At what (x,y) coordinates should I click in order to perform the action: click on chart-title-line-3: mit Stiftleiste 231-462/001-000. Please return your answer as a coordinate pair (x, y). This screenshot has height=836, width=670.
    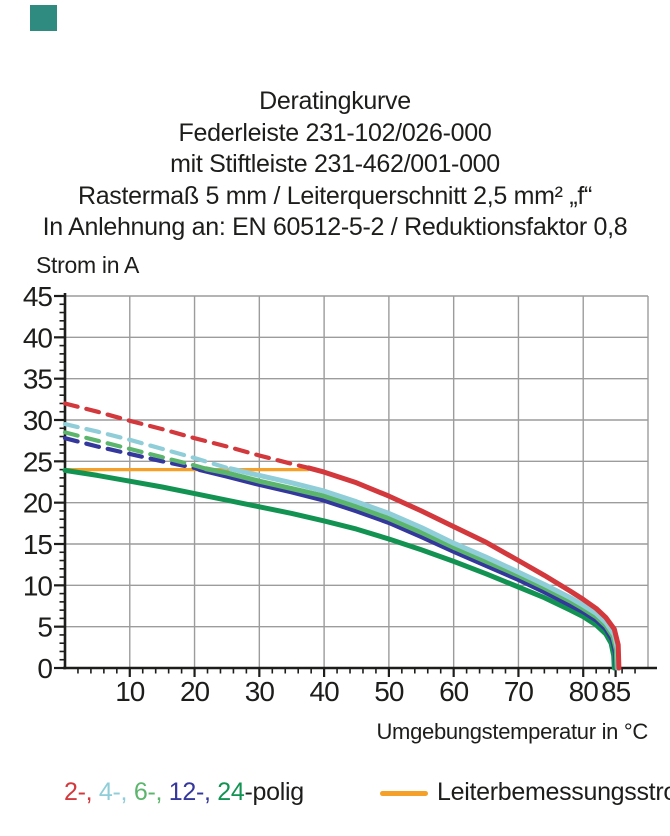
    Looking at the image, I should click on (335, 164).